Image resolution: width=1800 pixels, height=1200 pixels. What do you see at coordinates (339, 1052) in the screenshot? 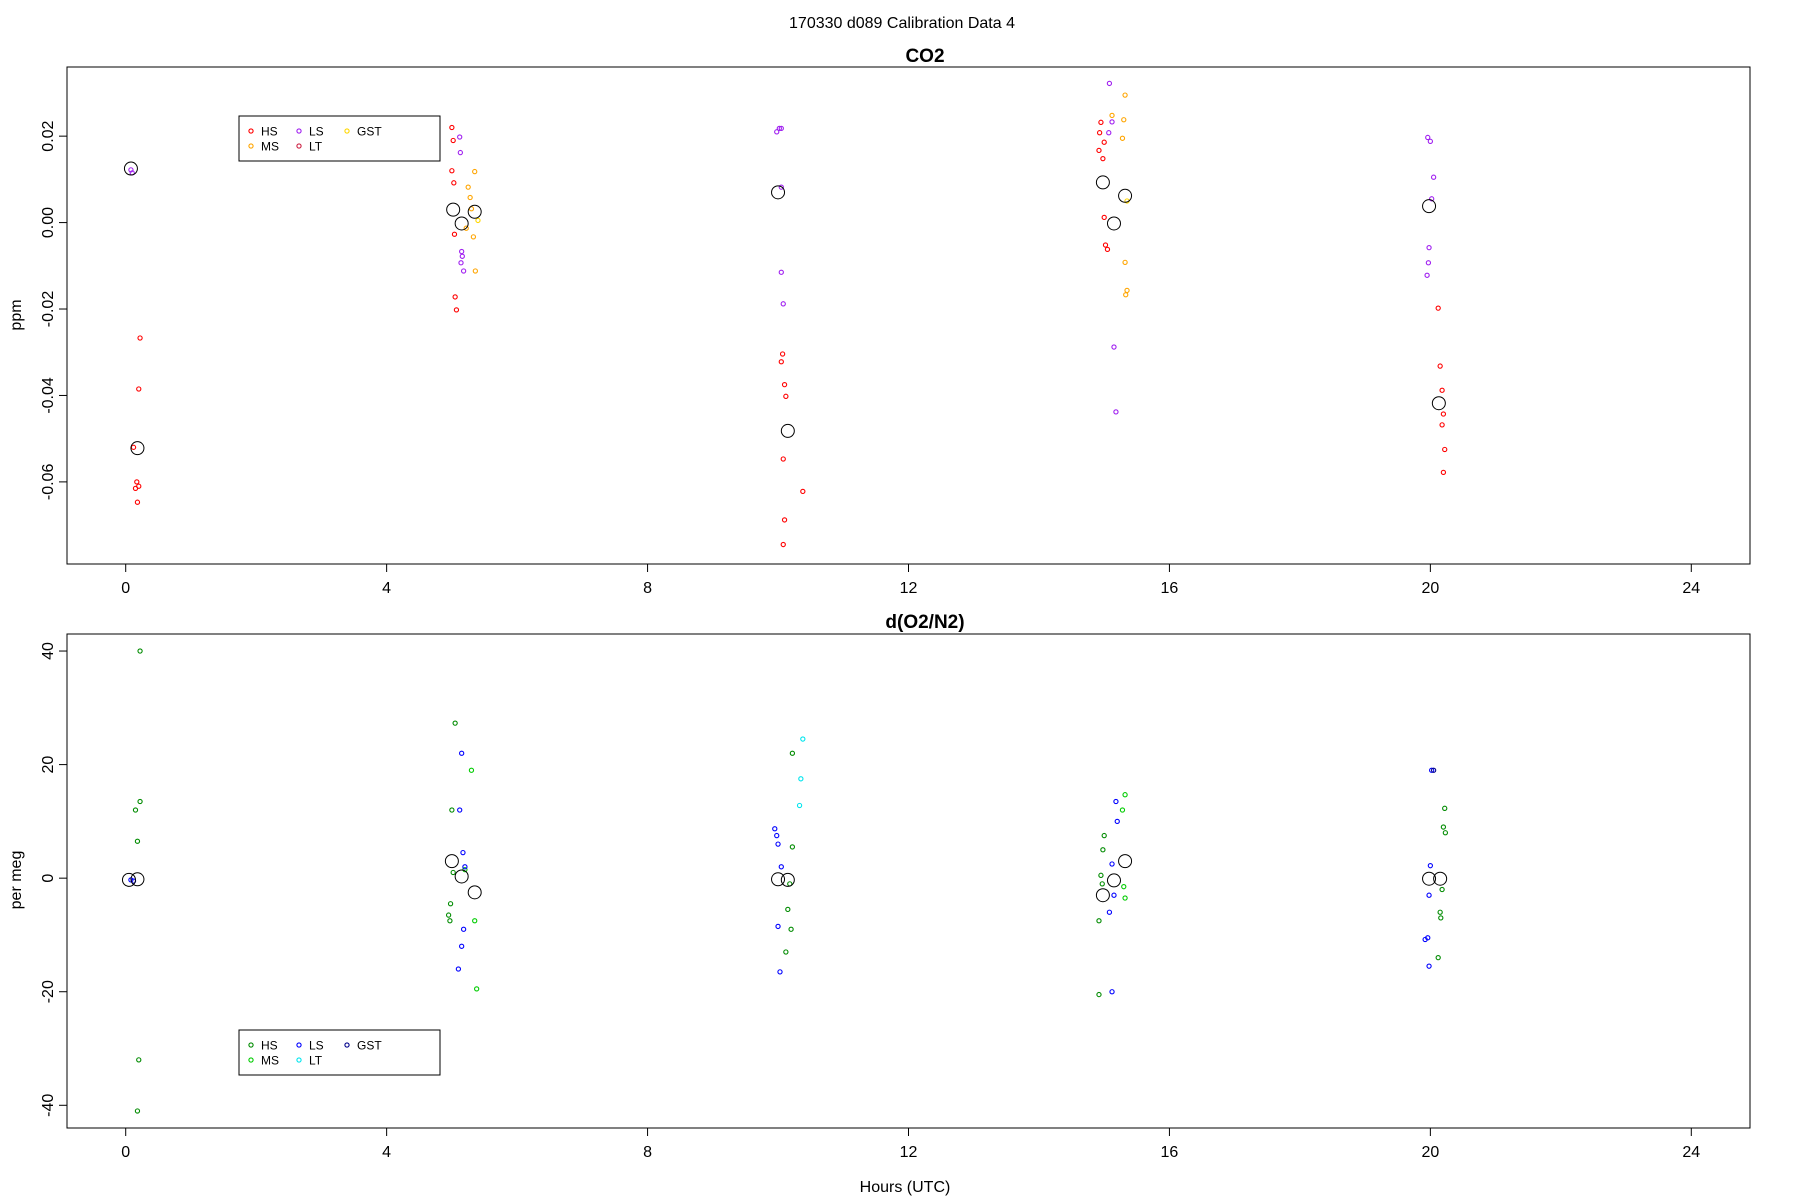
I see `o2n2-legend-box` at bounding box center [339, 1052].